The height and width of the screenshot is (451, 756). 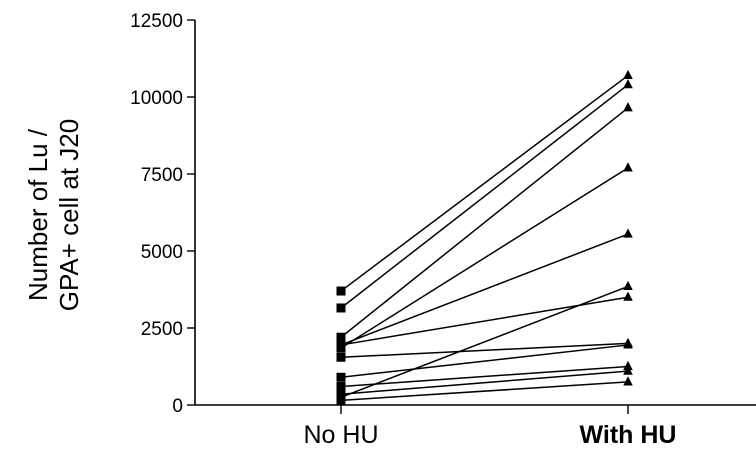 What do you see at coordinates (38, 214) in the screenshot?
I see `y-axis-title-line-1: Number of Lu /` at bounding box center [38, 214].